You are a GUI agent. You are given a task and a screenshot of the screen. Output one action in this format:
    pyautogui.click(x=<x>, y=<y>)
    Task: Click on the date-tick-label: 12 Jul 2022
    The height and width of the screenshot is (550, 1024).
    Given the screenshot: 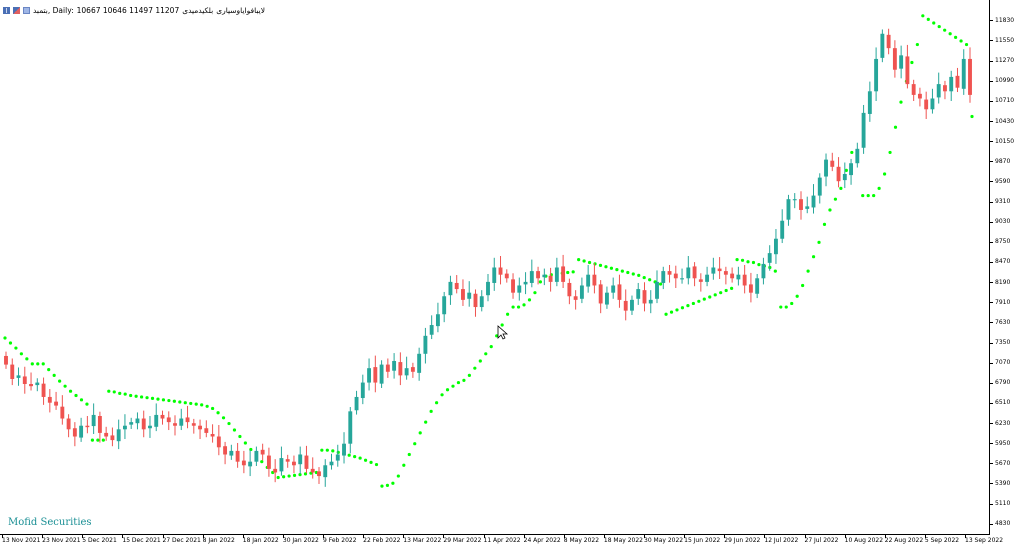 What is the action you would take?
    pyautogui.click(x=781, y=539)
    